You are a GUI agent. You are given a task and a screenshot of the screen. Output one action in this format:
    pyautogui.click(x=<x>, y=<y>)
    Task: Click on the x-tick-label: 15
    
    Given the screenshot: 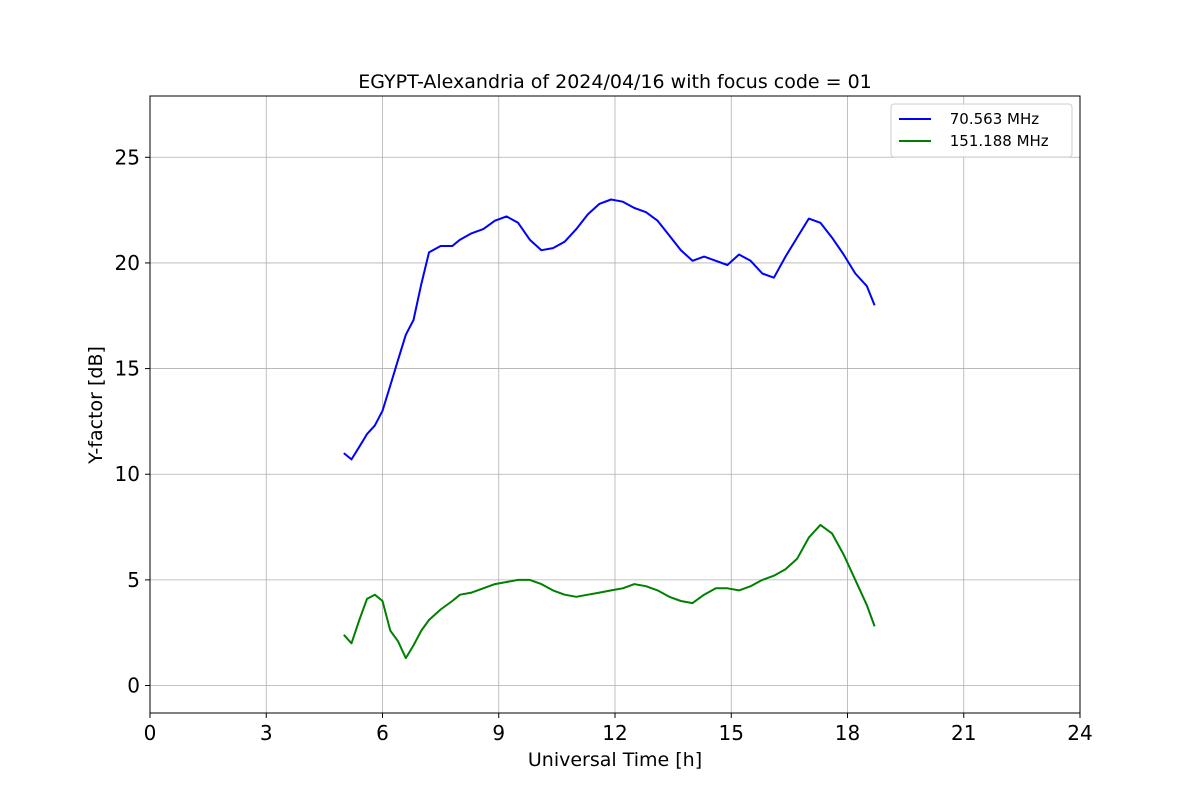 What is the action you would take?
    pyautogui.click(x=731, y=733)
    